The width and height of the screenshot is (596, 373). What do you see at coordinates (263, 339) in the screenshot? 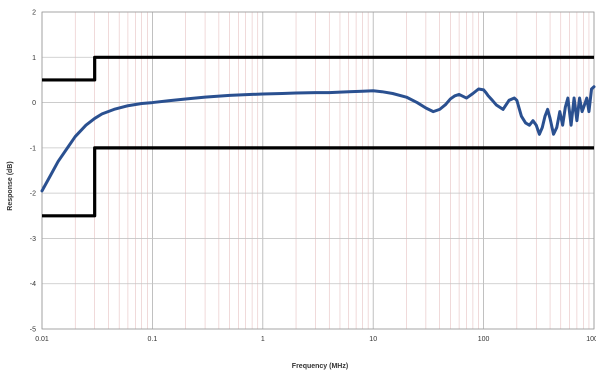
I see `x-tick-label: 1` at bounding box center [263, 339].